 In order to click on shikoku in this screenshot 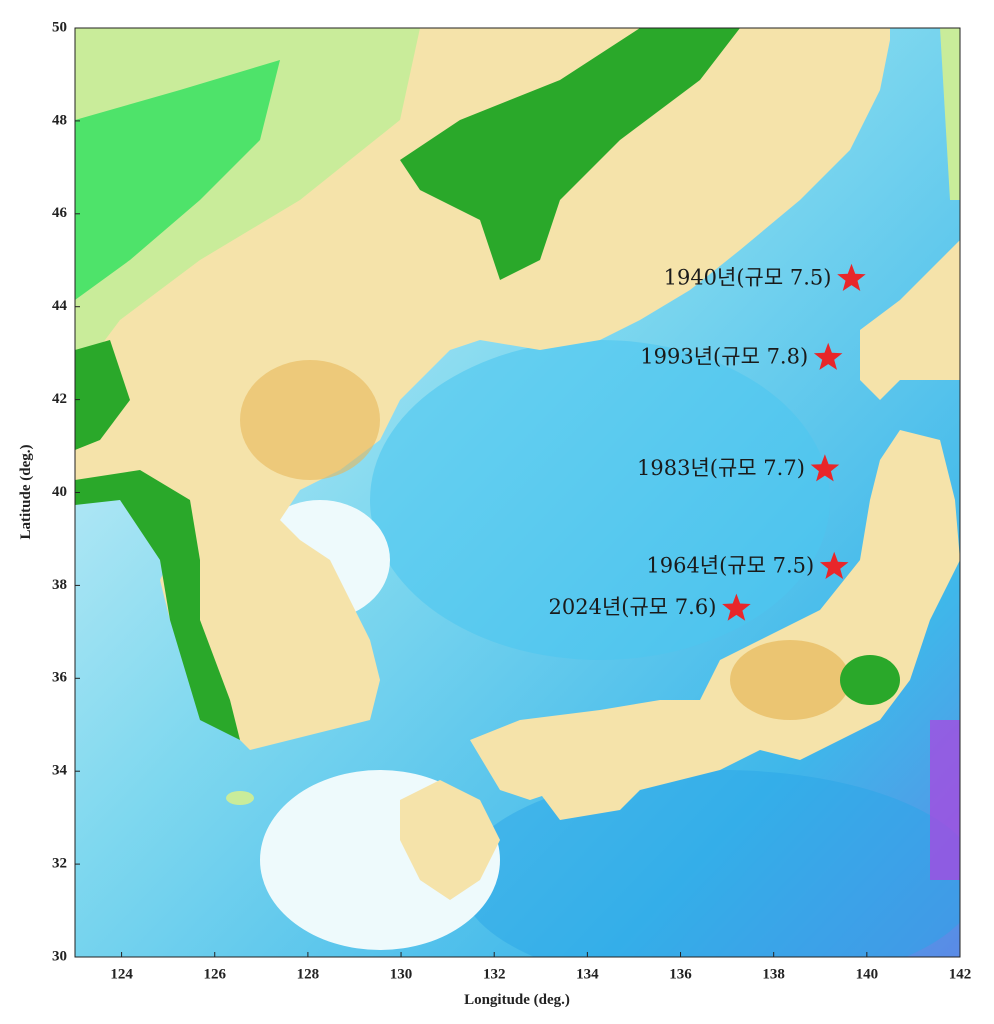, I will do `click(585, 795)`.